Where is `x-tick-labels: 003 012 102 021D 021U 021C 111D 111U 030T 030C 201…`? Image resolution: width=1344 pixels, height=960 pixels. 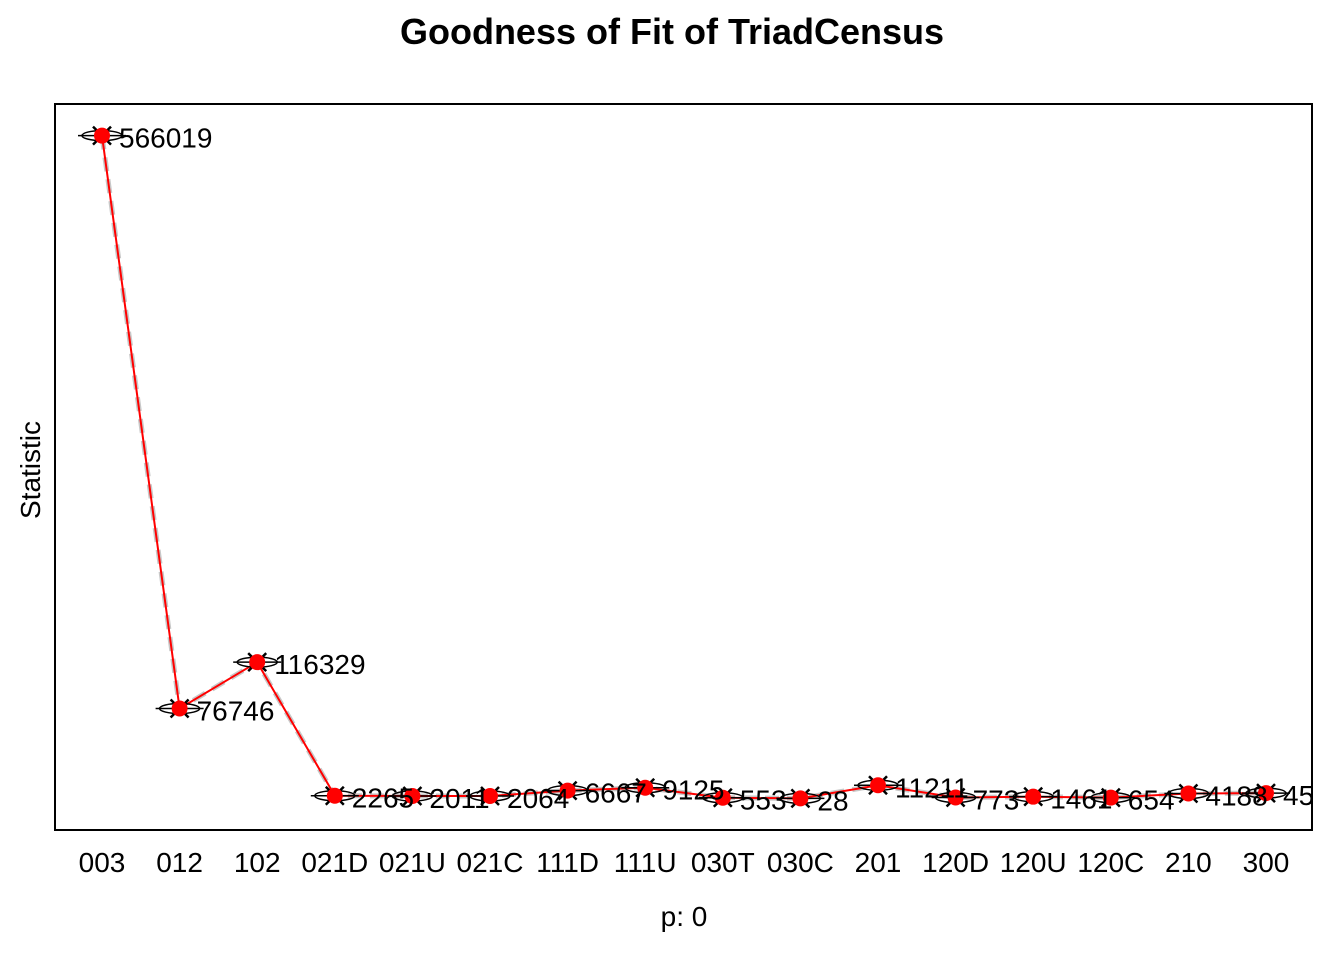
x-tick-labels: 003 012 102 021D 021U 021C 111D 111U 030T 030C 201… is located at coordinates (684, 862).